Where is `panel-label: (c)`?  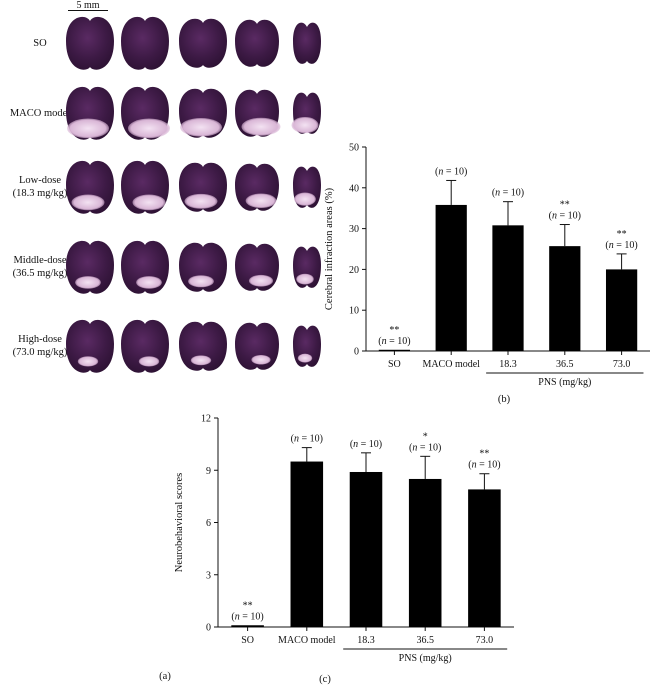 panel-label: (c) is located at coordinates (325, 679).